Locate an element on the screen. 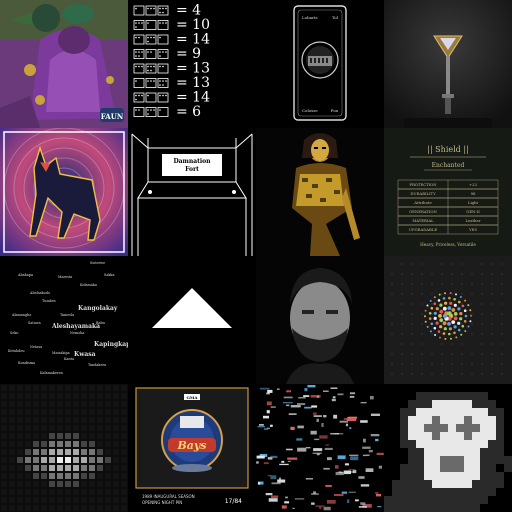 The width and height of the screenshot is (512, 512). card-top-right-label: Tol is located at coordinates (335, 17).